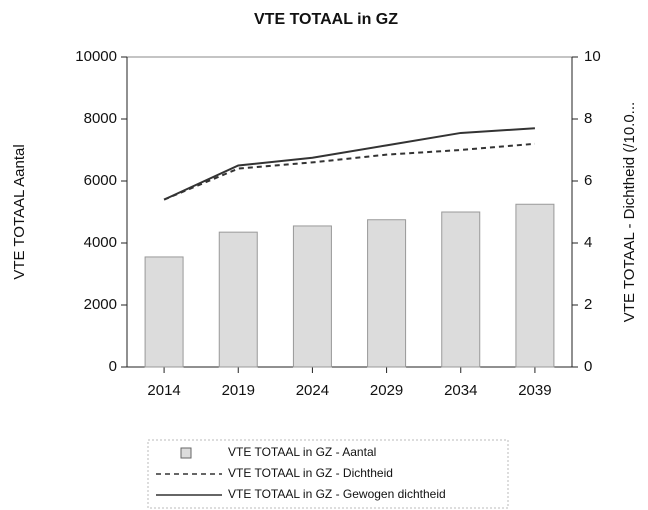 The width and height of the screenshot is (648, 510). What do you see at coordinates (534, 390) in the screenshot?
I see `x-tick-label: 2039` at bounding box center [534, 390].